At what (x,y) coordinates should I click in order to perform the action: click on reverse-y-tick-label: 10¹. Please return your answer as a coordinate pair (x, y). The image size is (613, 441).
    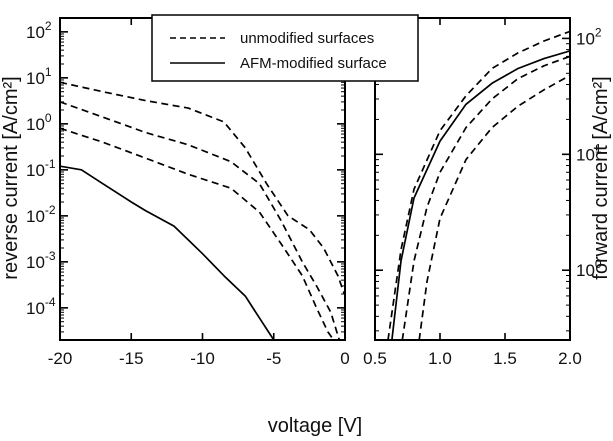
    Looking at the image, I should click on (39, 76).